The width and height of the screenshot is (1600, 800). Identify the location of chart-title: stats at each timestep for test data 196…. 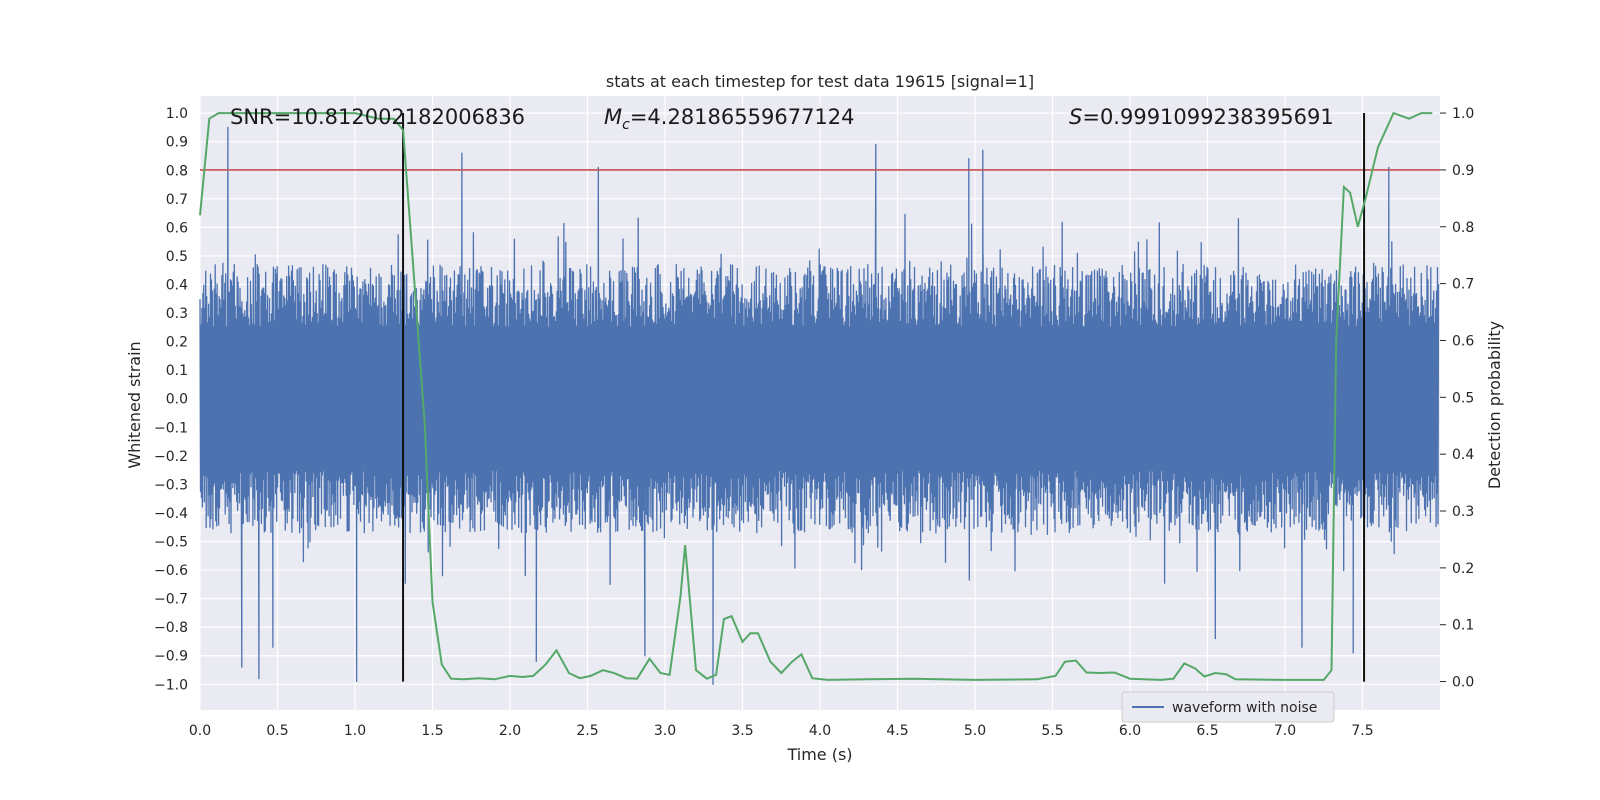
(820, 81).